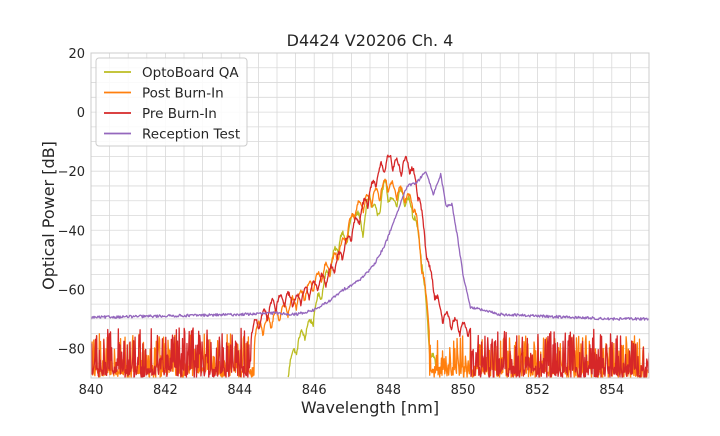  Describe the element at coordinates (91, 390) in the screenshot. I see `x-tick-label: 840` at that location.